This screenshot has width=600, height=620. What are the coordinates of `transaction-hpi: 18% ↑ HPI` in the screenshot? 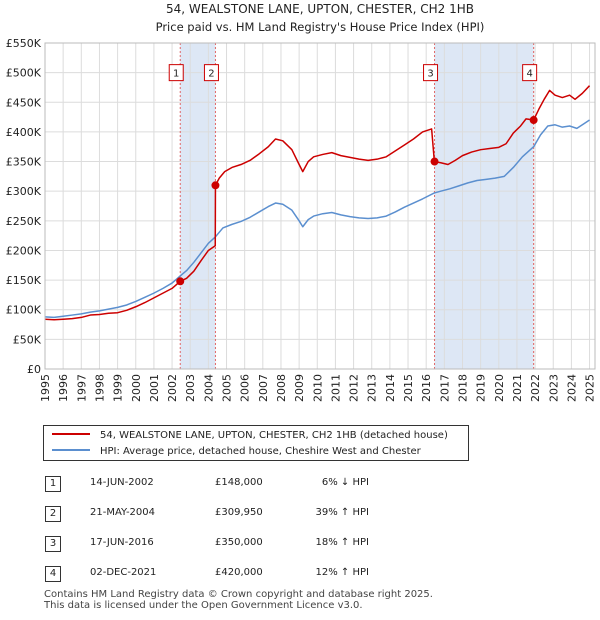 It's located at (342, 542).